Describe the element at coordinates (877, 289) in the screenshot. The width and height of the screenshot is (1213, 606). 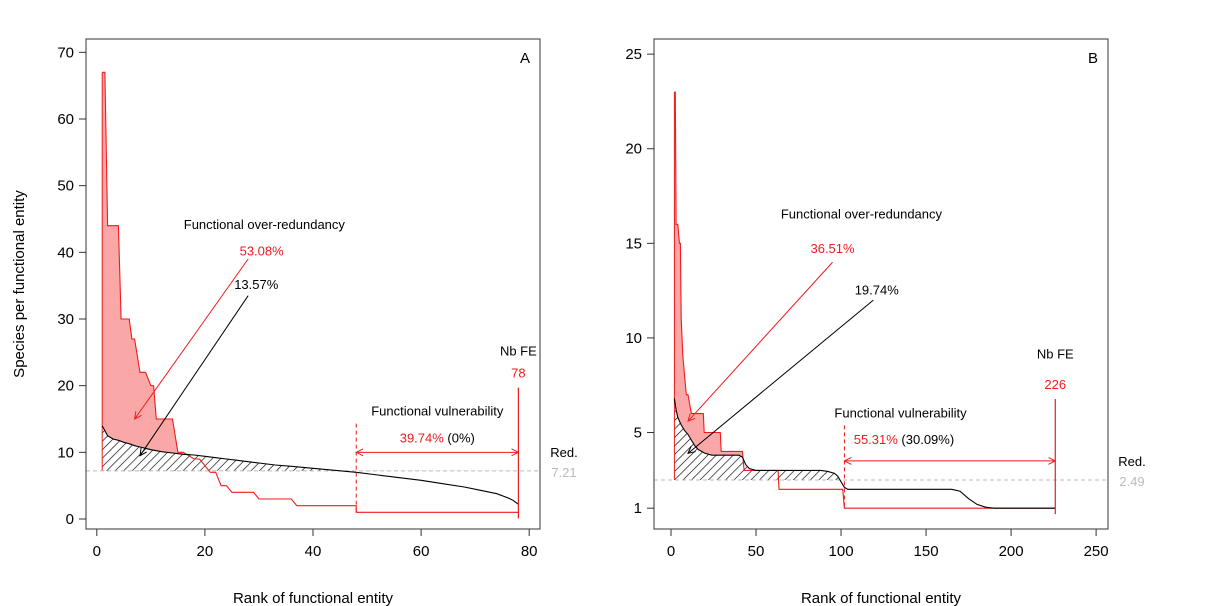
I see `over-redundancy-black-pct: 19.74%` at that location.